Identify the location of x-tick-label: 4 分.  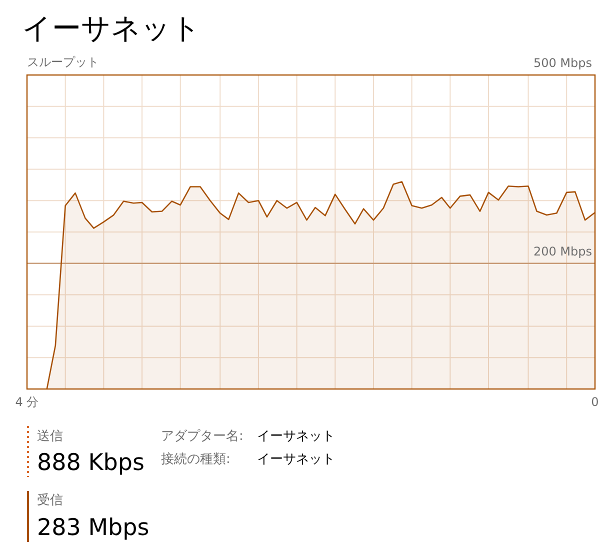
(27, 402).